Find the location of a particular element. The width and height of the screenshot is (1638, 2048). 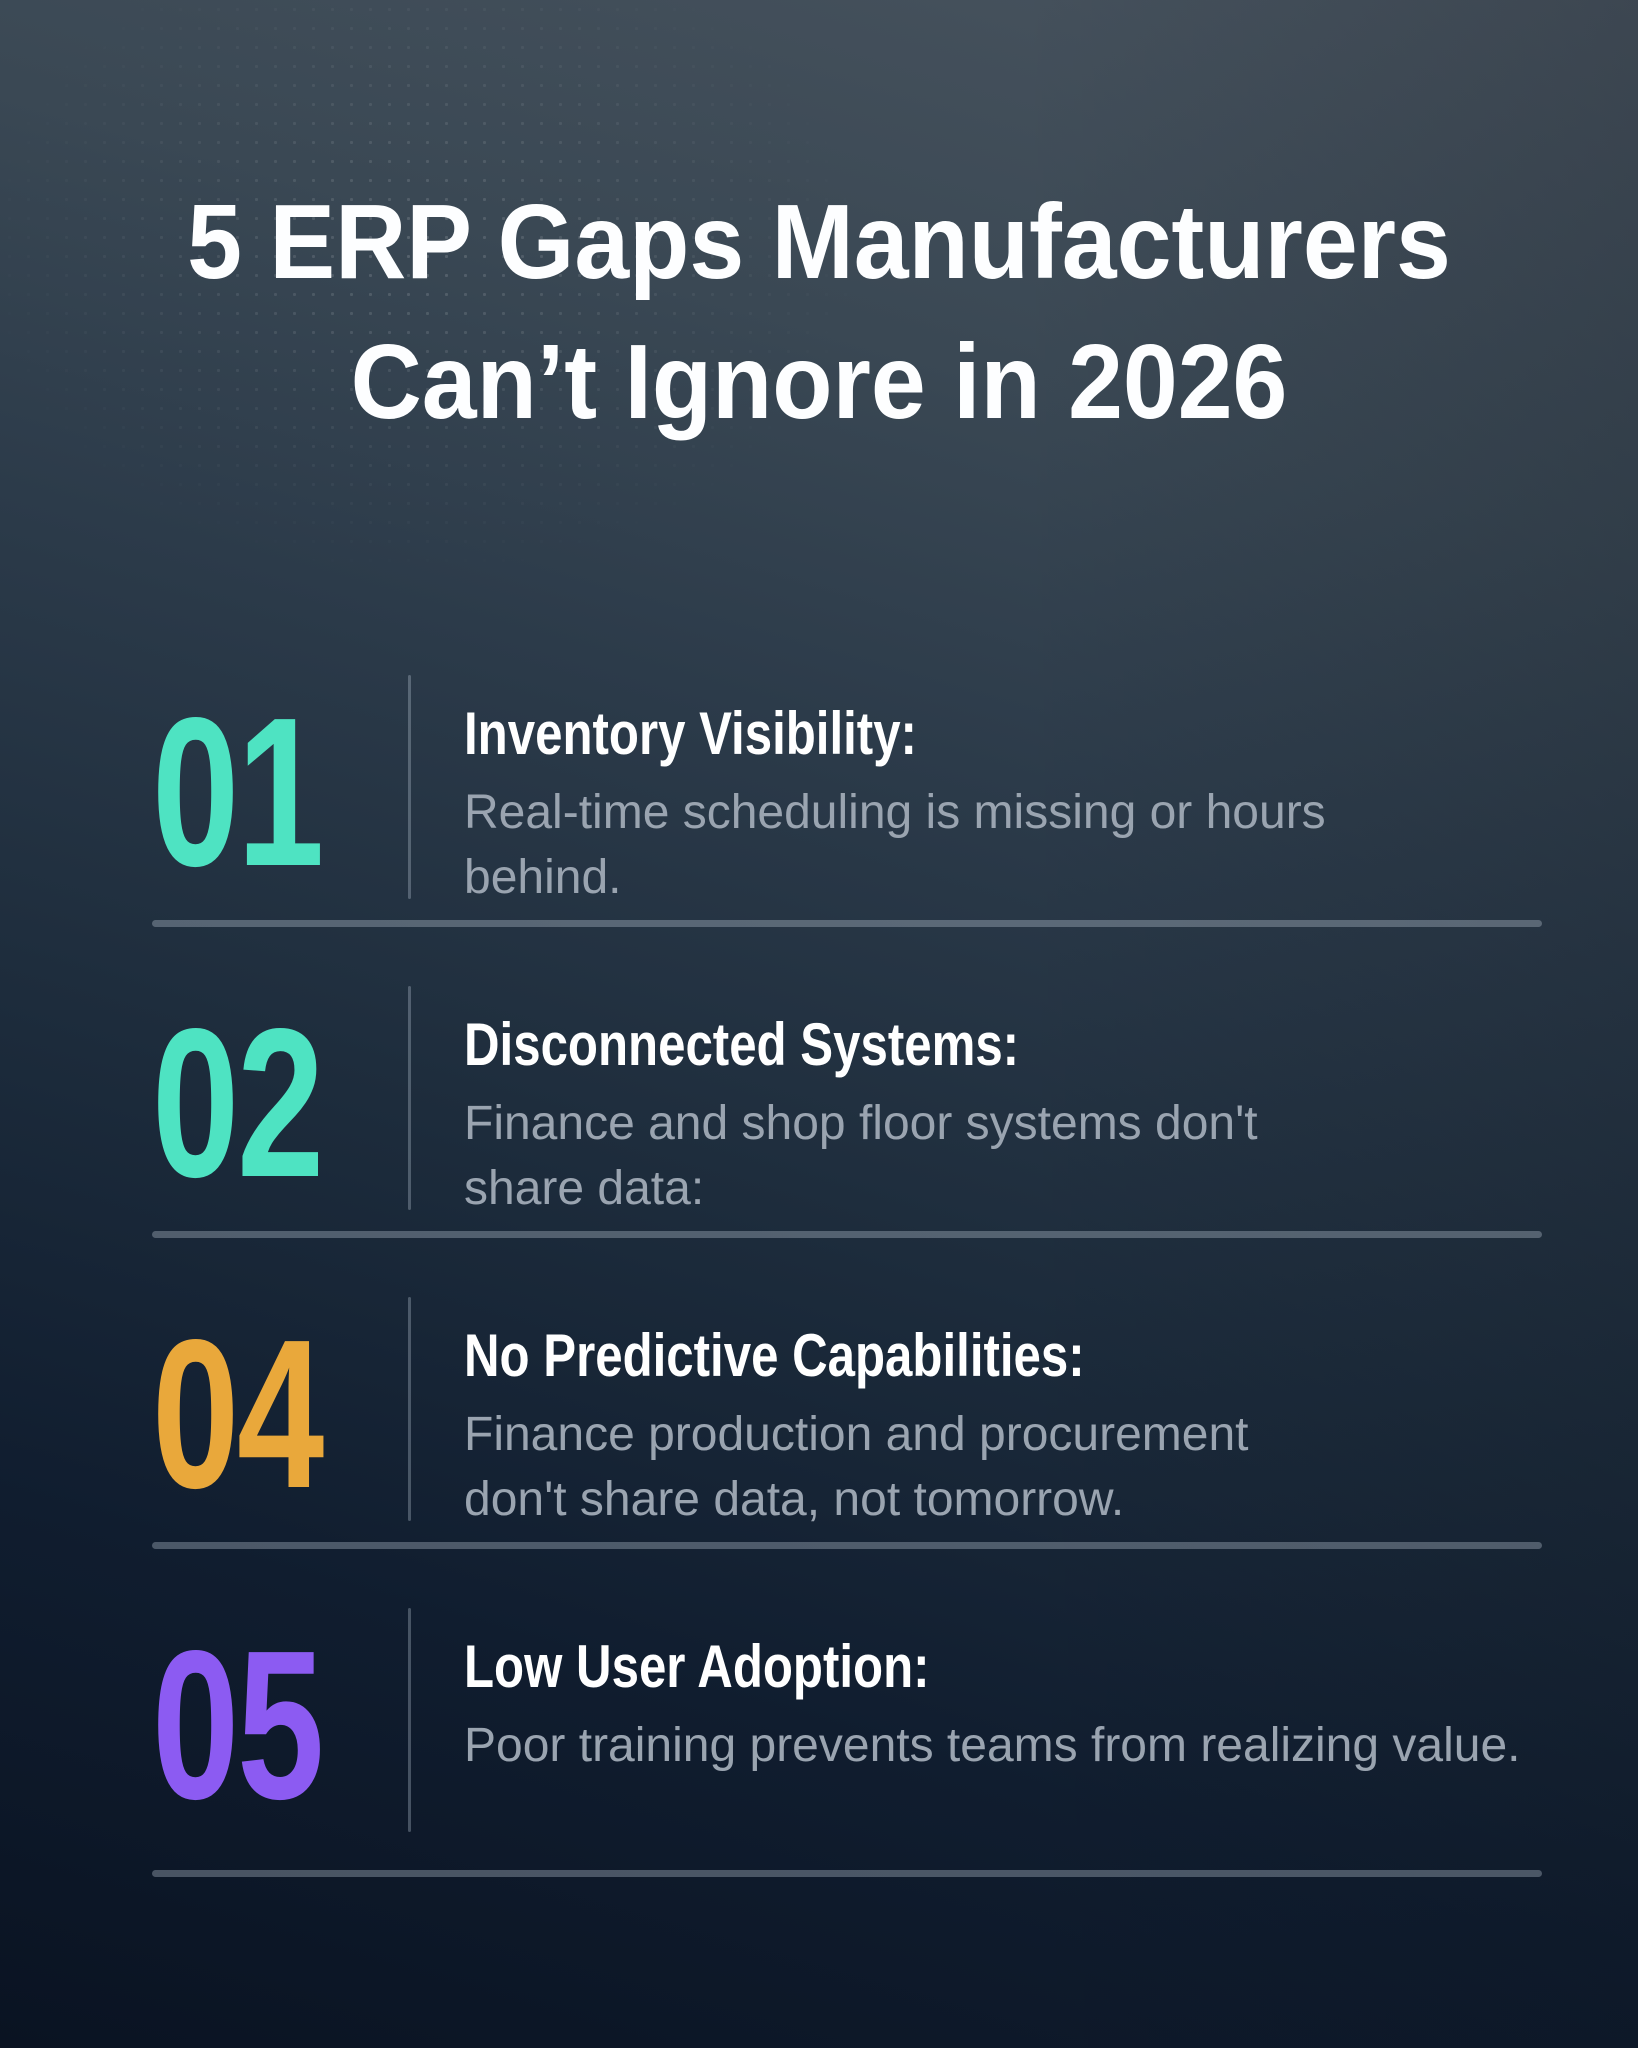

item-heading: Low User Adoption: is located at coordinates (697, 1666).